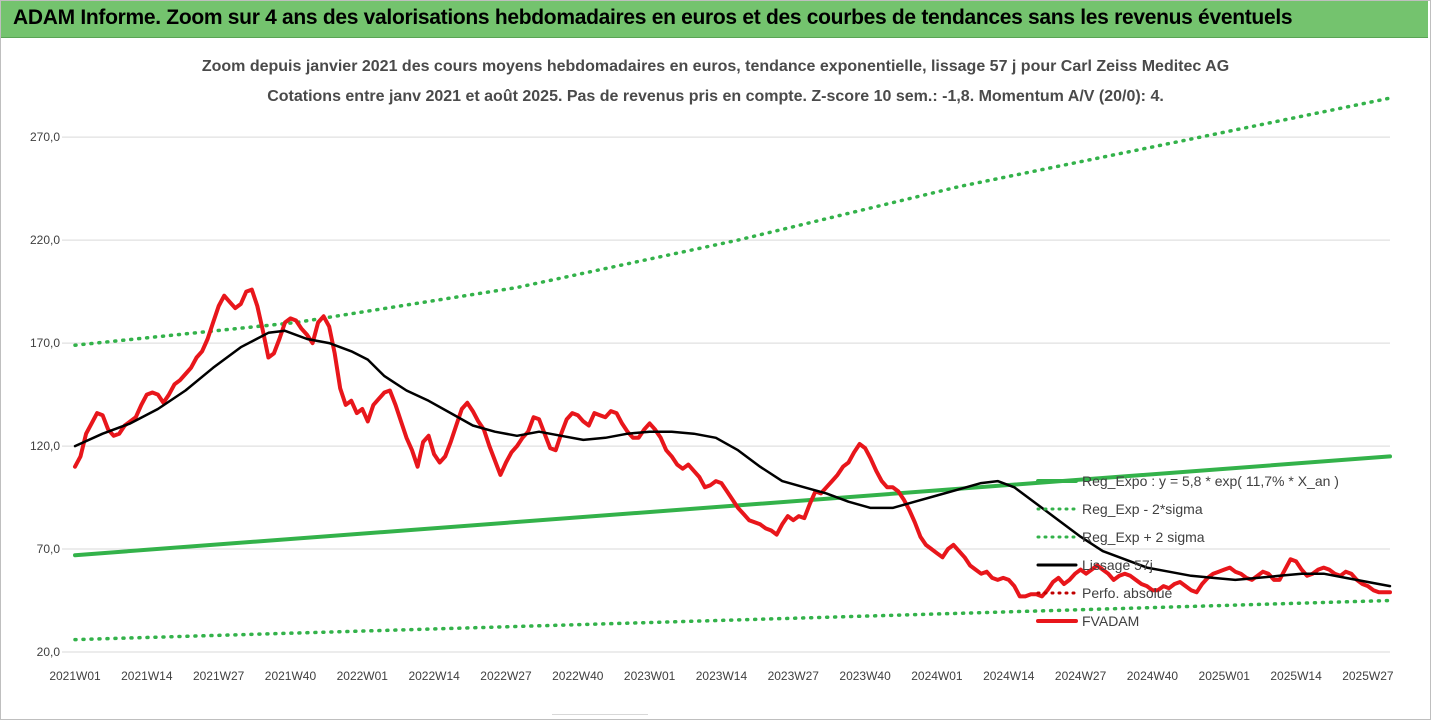  I want to click on legend-label: Lissage 57j, so click(1117, 565).